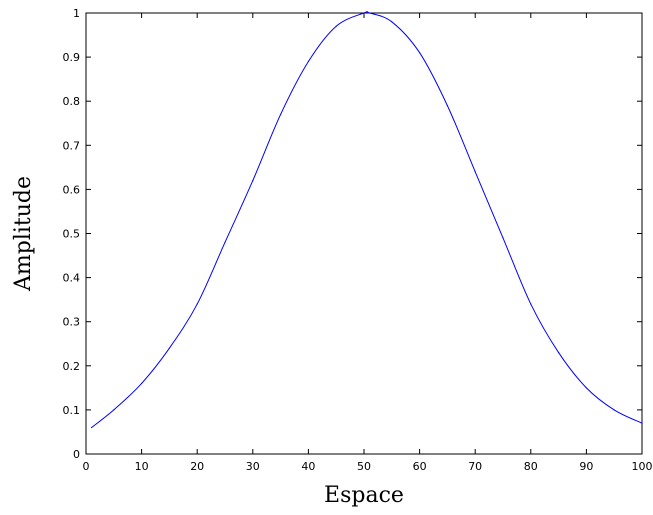  What do you see at coordinates (76, 13) in the screenshot?
I see `y-tick-label: 1` at bounding box center [76, 13].